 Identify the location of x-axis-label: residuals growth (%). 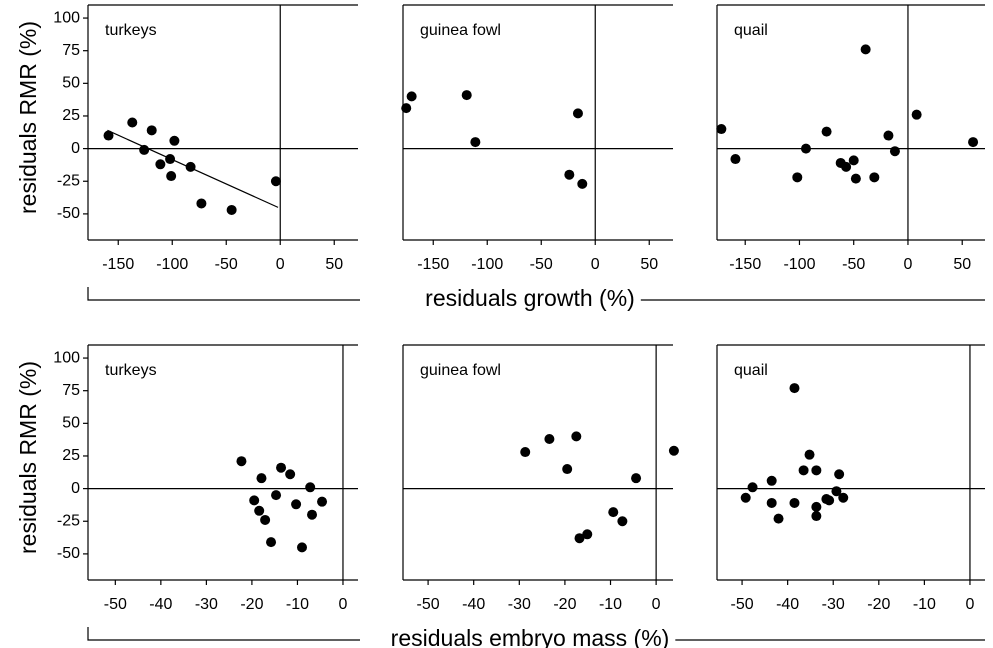
(530, 298).